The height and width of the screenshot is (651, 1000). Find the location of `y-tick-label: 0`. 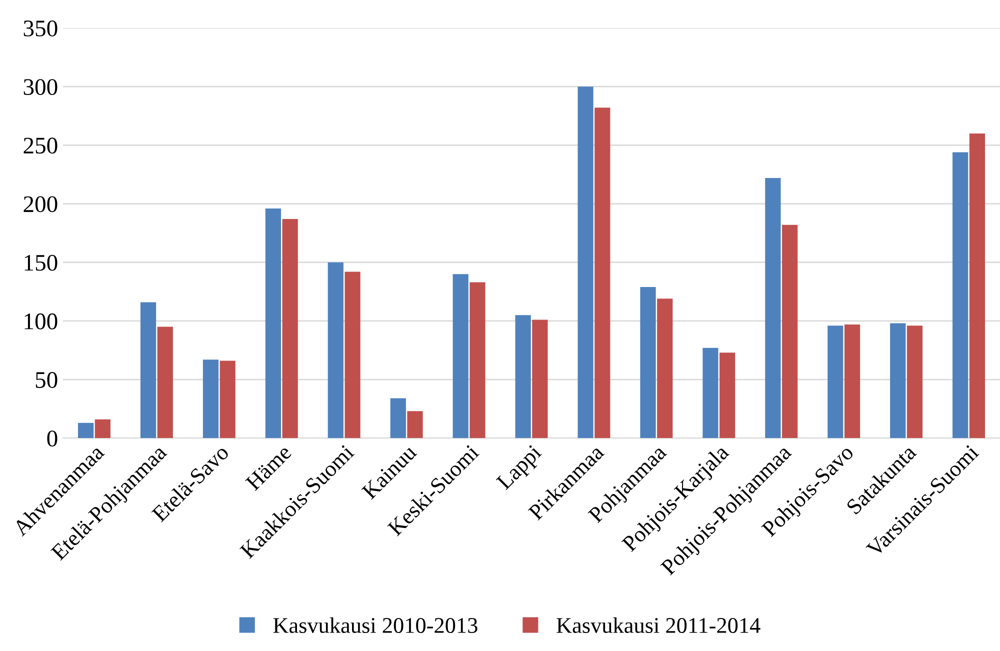

y-tick-label: 0 is located at coordinates (52, 438).